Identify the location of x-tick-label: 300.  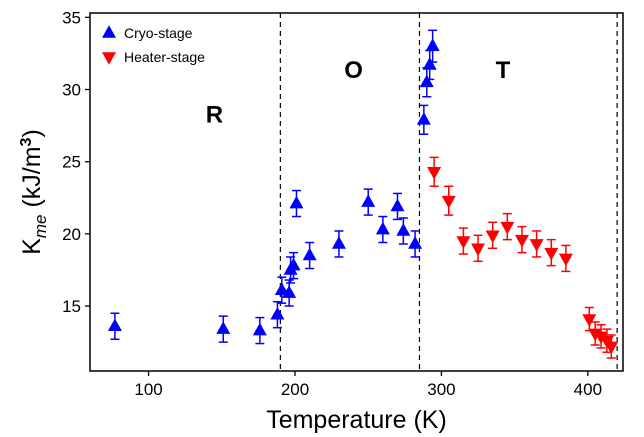
(441, 389).